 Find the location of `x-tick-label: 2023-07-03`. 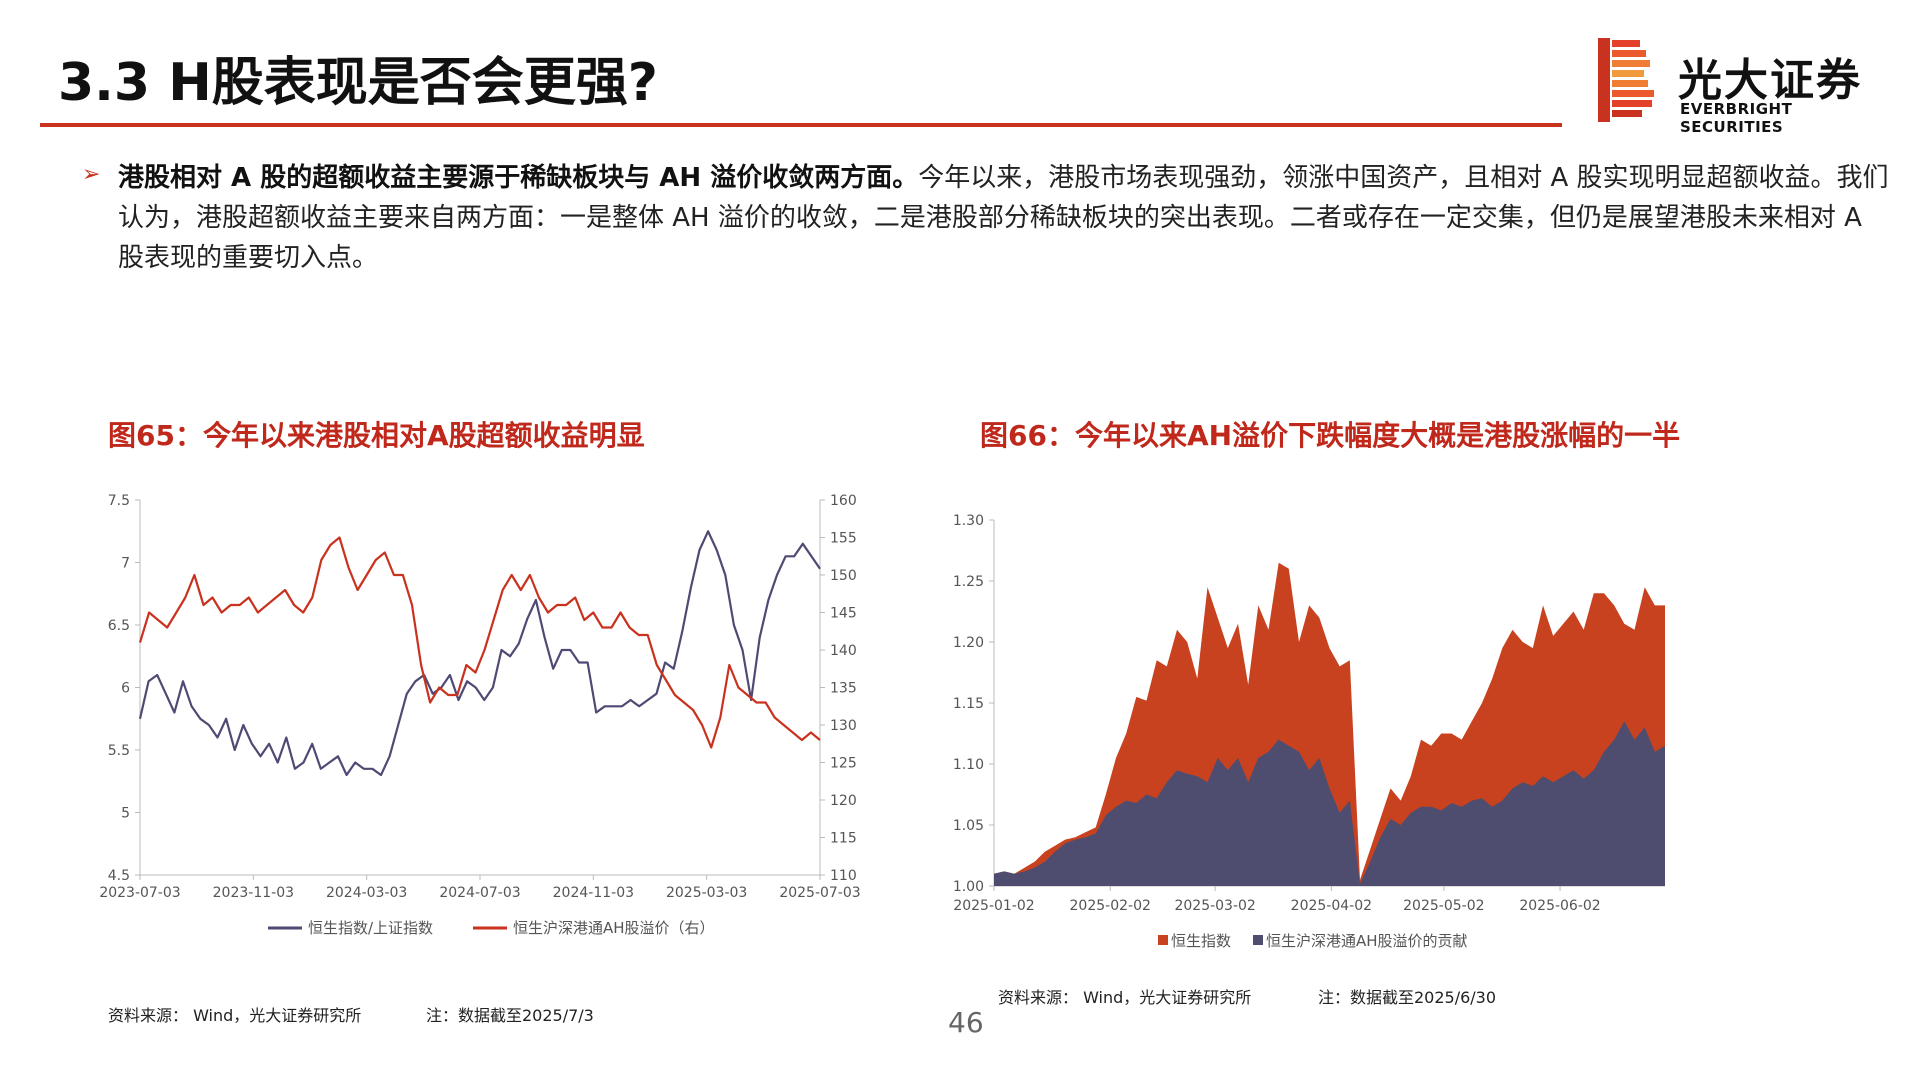

x-tick-label: 2023-07-03 is located at coordinates (139, 893).